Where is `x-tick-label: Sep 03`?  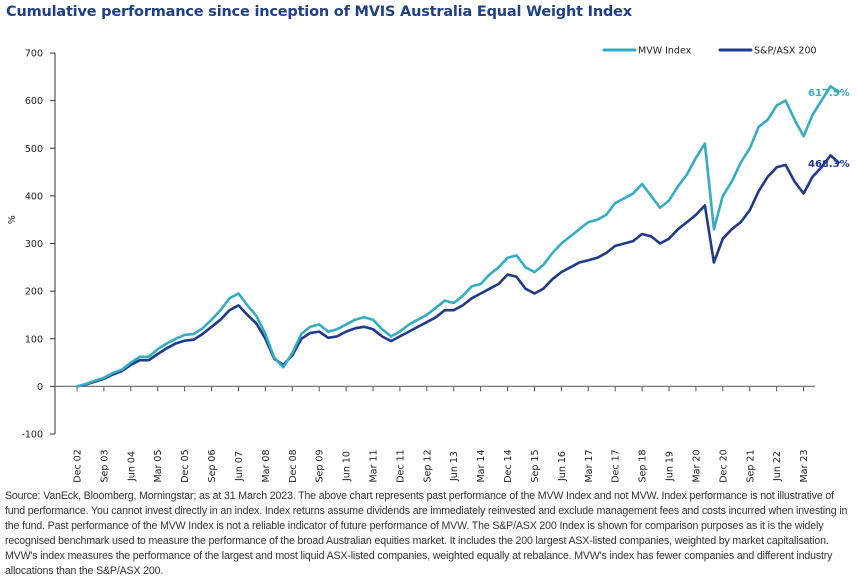 x-tick-label: Sep 03 is located at coordinates (104, 465).